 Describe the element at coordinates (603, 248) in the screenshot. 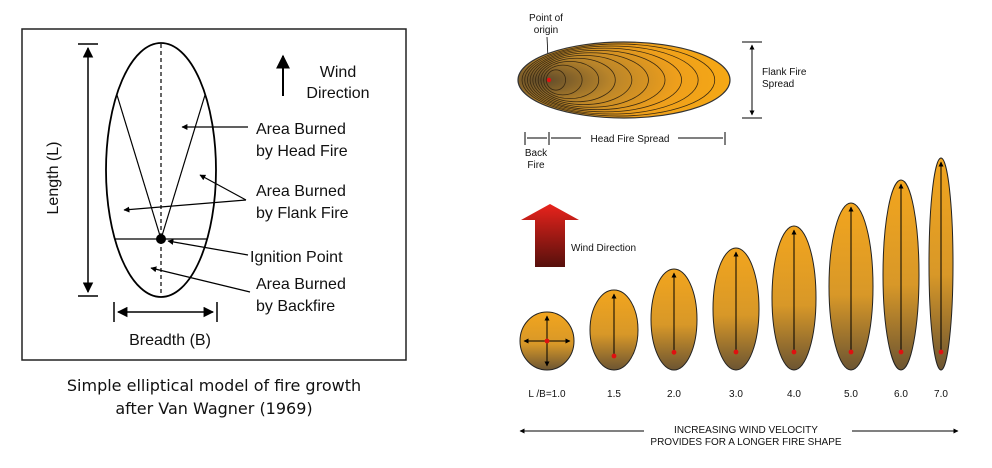

I see `wind-direction-label: Wind Direction` at that location.